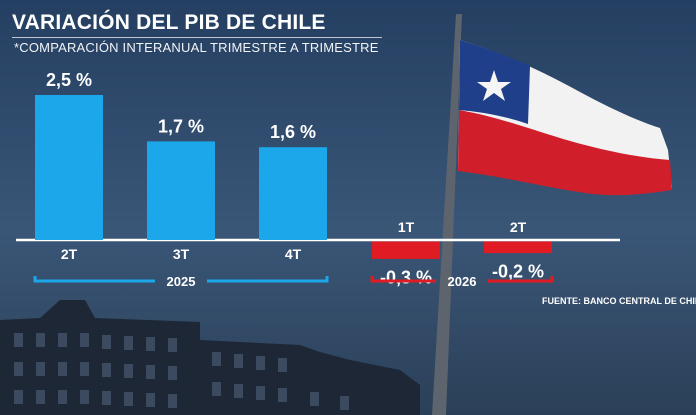 Image resolution: width=696 pixels, height=415 pixels. I want to click on value-label: 2,5 %, so click(69, 80).